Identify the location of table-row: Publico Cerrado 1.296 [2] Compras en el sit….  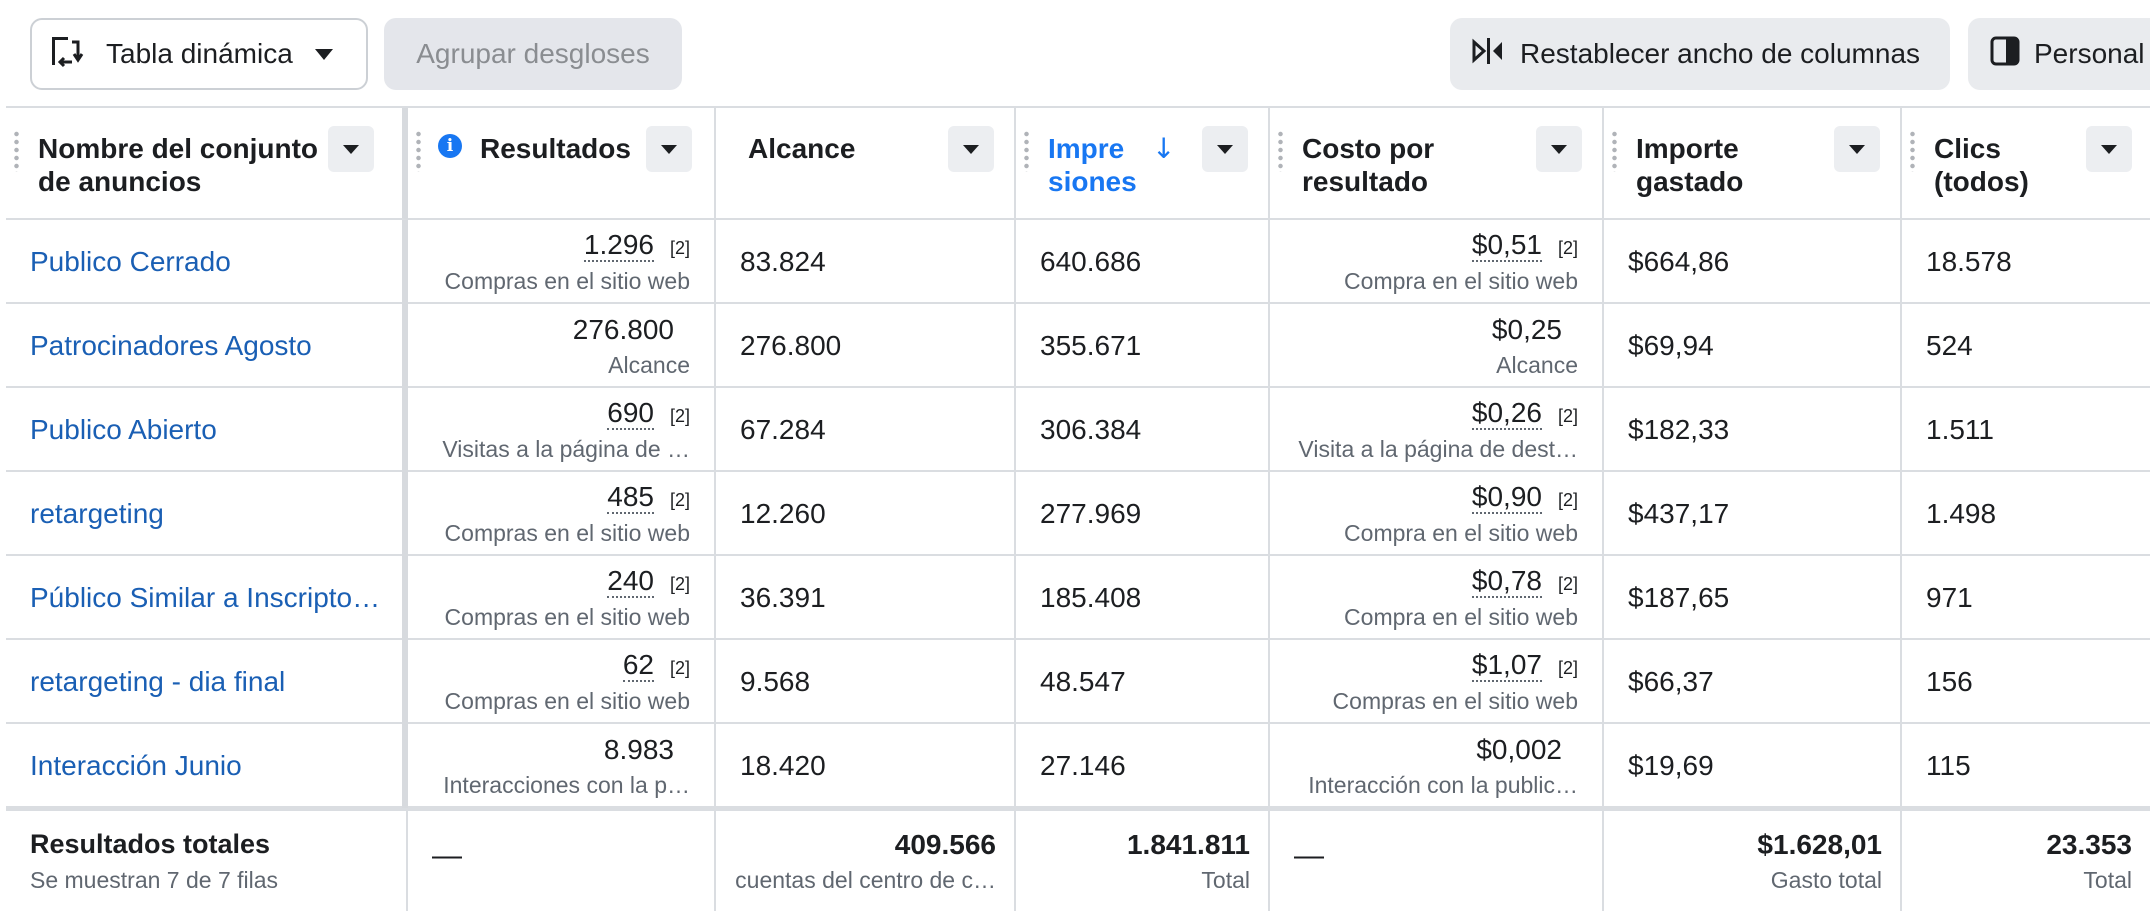
(1078, 262).